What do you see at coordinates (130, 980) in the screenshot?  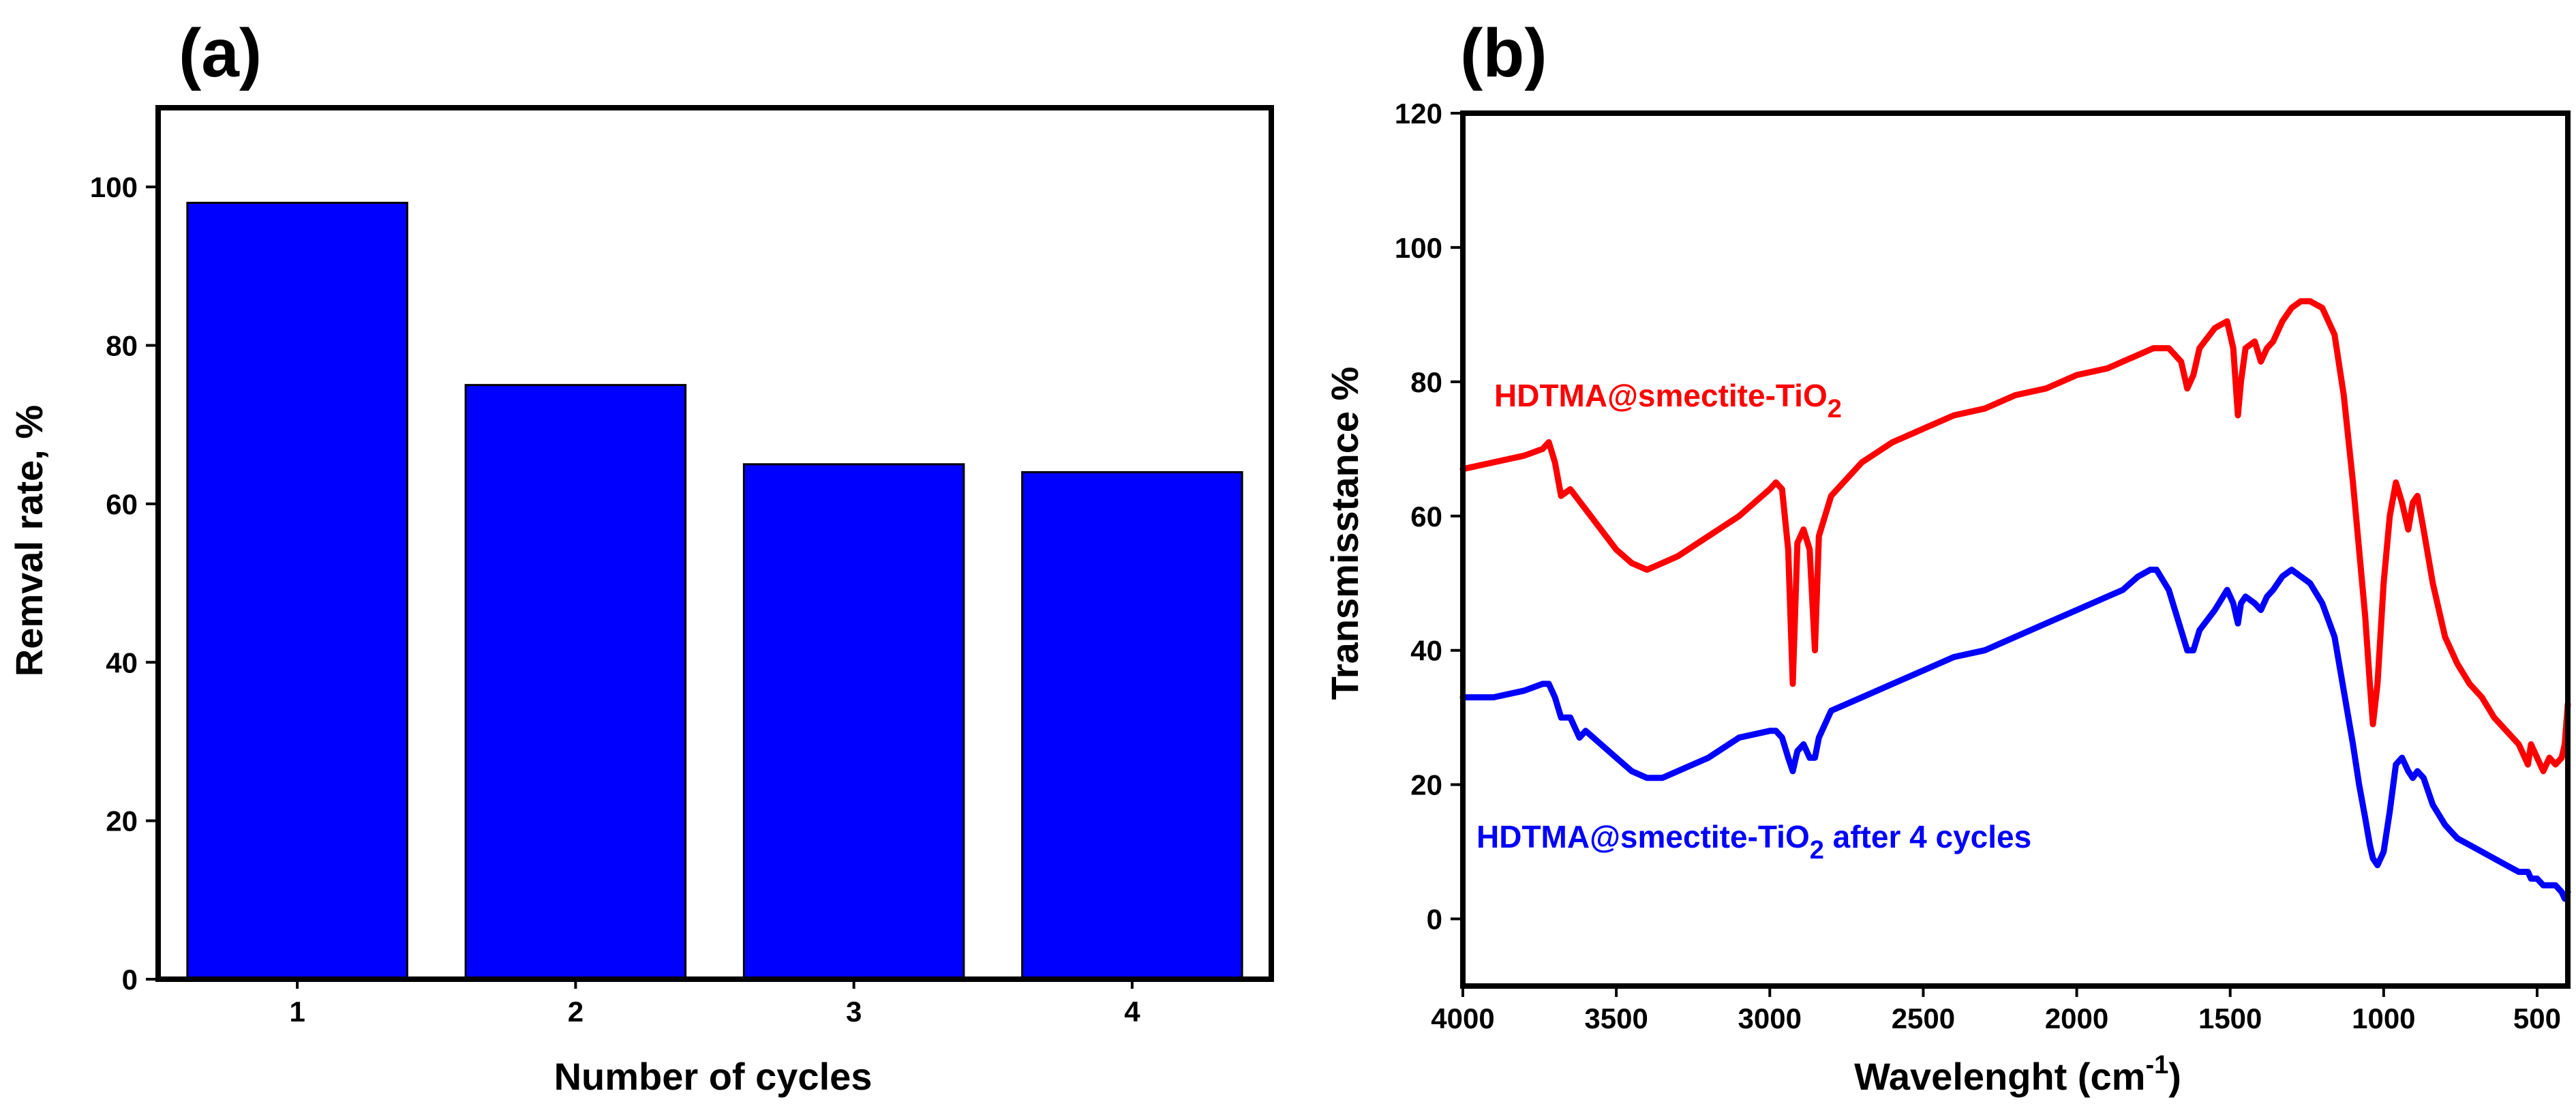 I see `y-tick-label-a: 0` at bounding box center [130, 980].